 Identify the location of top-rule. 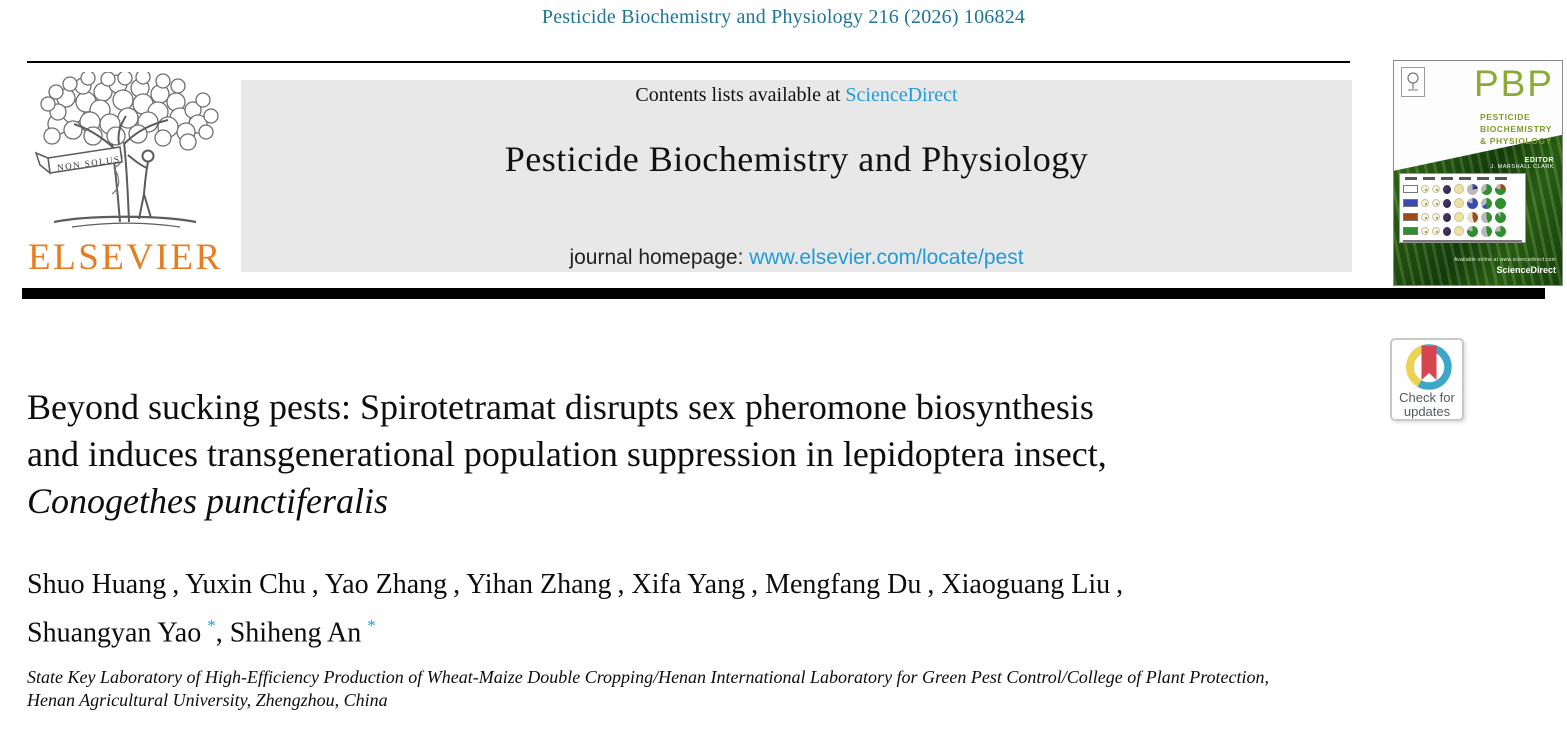
(688, 62).